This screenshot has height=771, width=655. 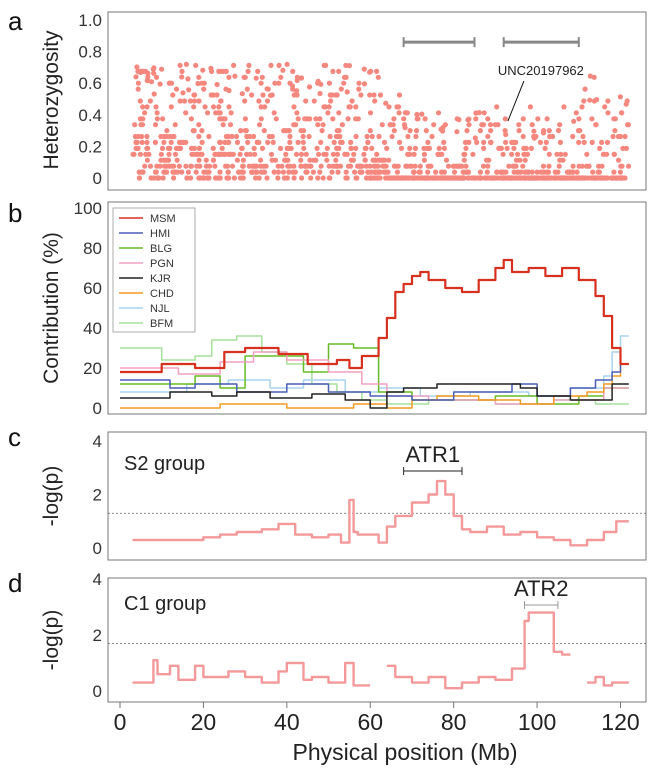 What do you see at coordinates (608, 681) in the screenshot?
I see `pvalue-line-c1` at bounding box center [608, 681].